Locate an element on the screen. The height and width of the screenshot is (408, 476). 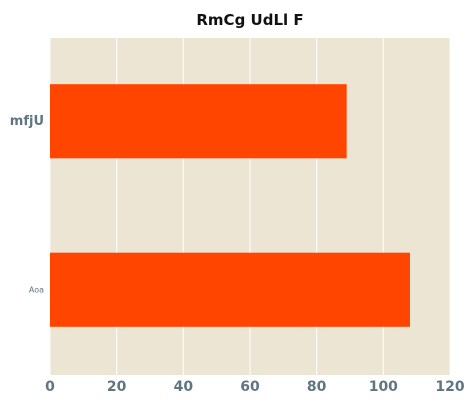
x-tick-100: 100 is located at coordinates (383, 387).